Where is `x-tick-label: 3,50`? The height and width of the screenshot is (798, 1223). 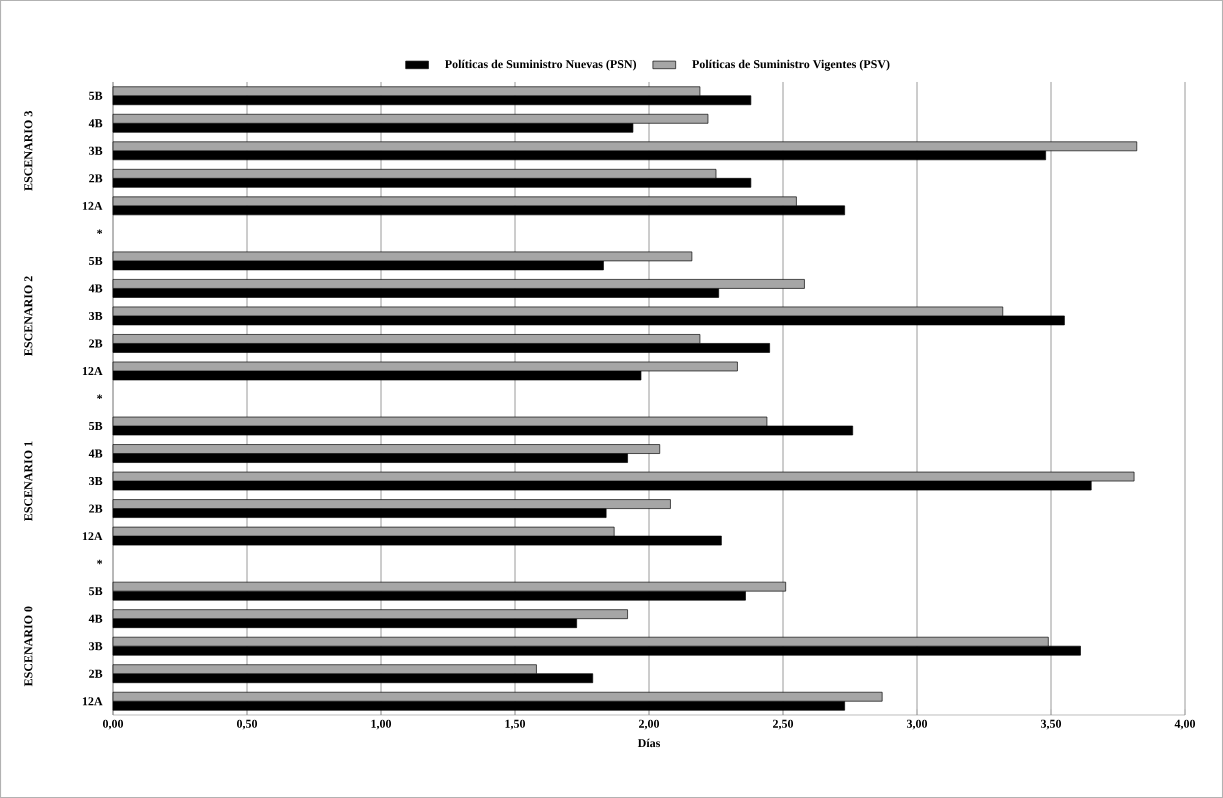 x-tick-label: 3,50 is located at coordinates (1051, 724).